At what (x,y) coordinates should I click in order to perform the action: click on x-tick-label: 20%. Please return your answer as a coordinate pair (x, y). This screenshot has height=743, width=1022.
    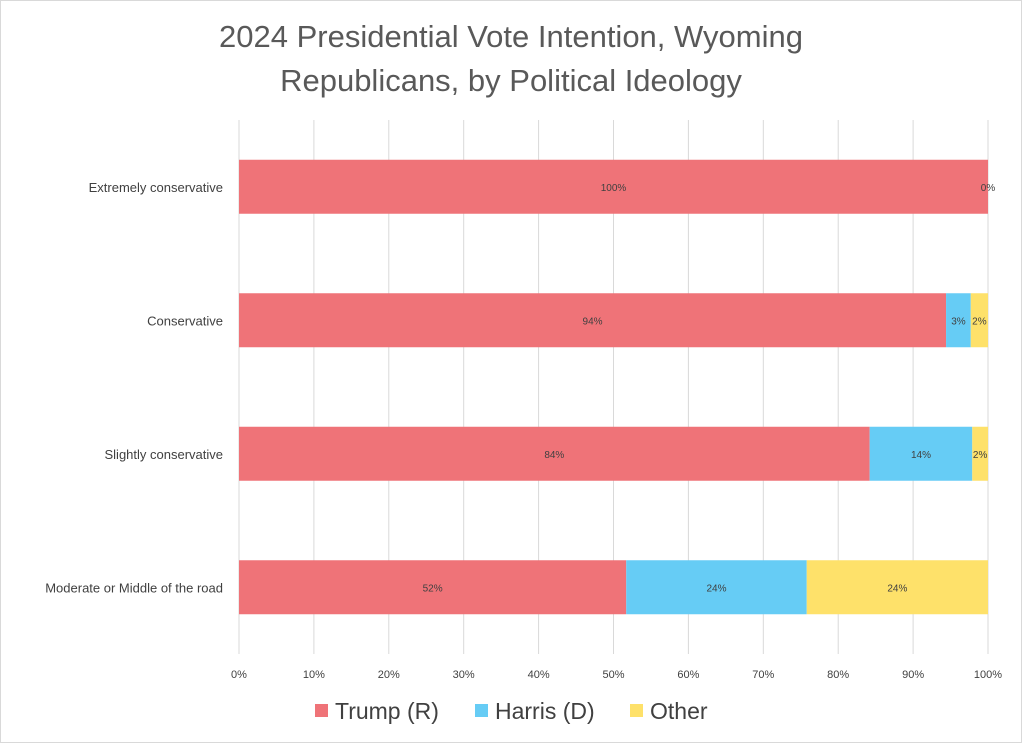
    Looking at the image, I should click on (389, 675).